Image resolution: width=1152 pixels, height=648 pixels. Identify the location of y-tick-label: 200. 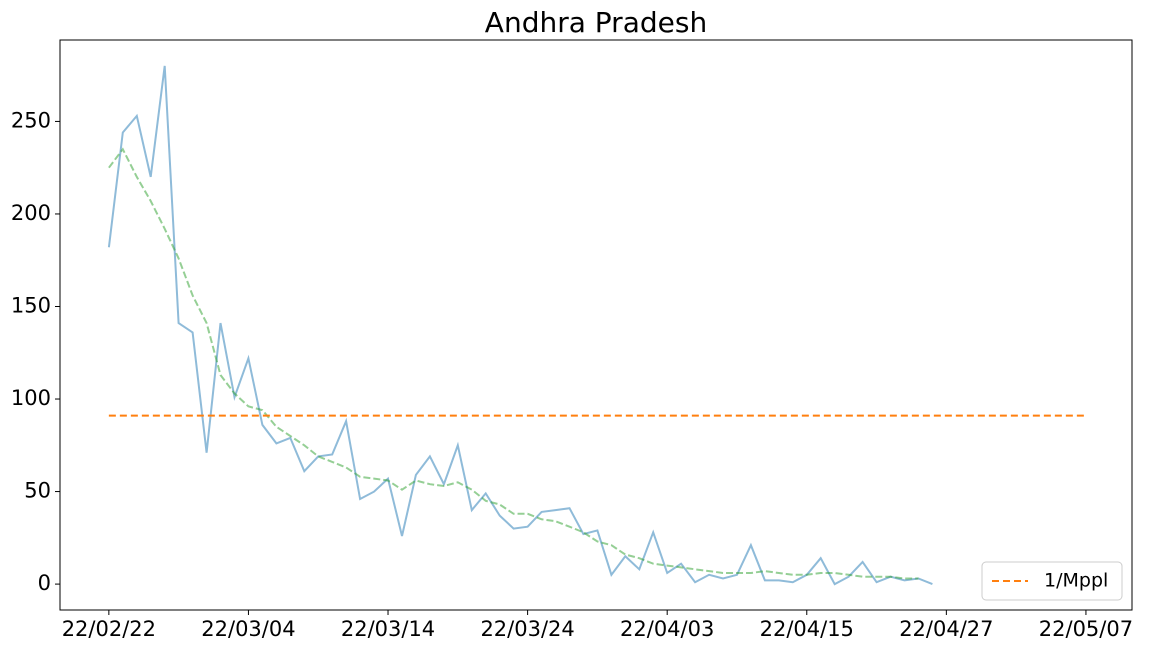
(31, 213).